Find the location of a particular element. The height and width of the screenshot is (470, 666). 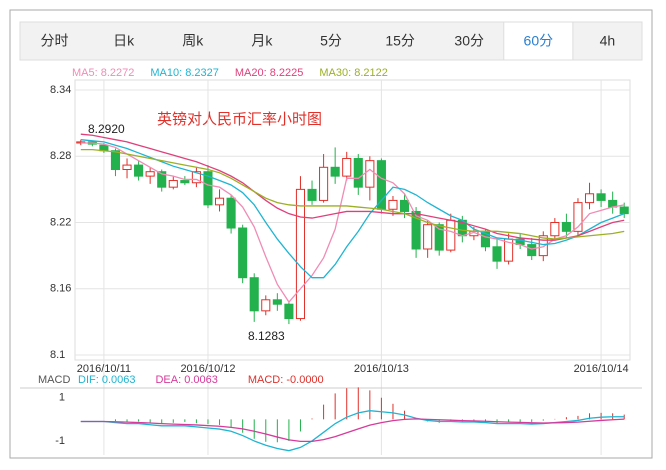

y-tick-label: 8.16 is located at coordinates (60, 289).